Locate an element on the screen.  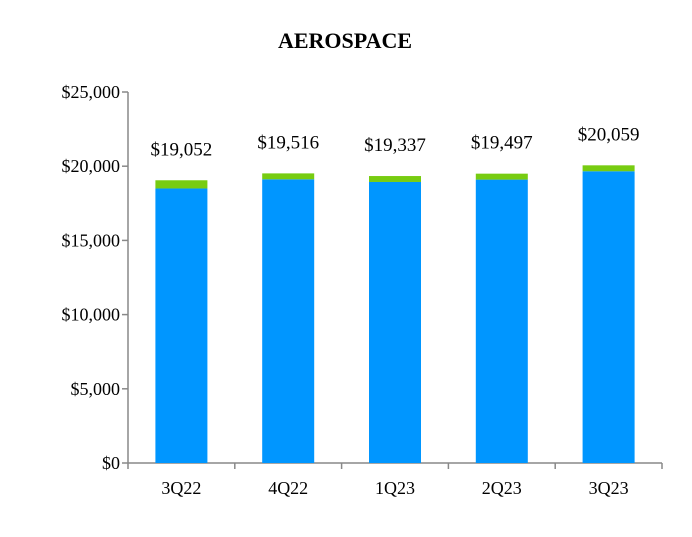
x-tick-label: 3Q23 is located at coordinates (609, 488).